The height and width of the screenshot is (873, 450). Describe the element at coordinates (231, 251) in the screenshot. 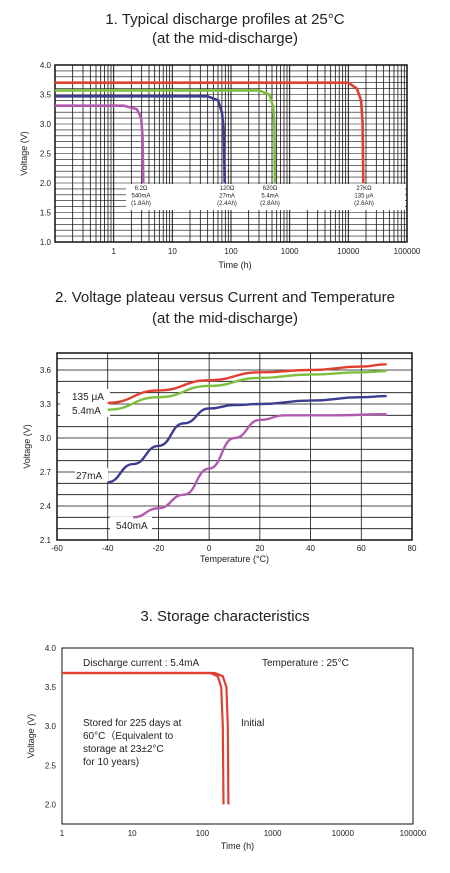

I see `chart1-x-tick-label: 100` at that location.